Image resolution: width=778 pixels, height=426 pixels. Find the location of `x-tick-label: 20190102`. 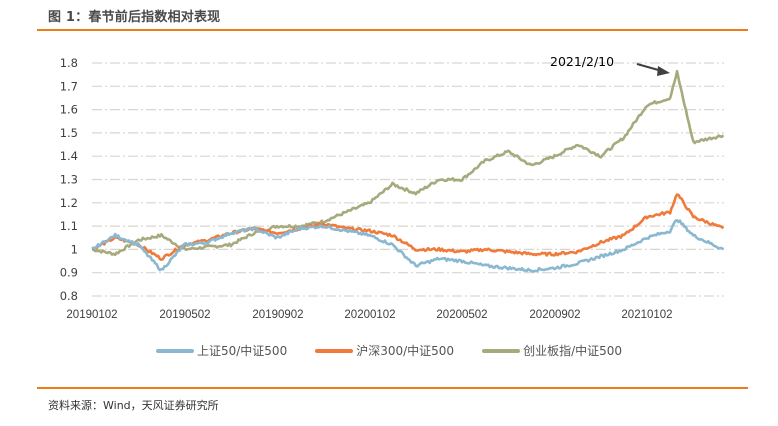

x-tick-label: 20190102 is located at coordinates (91, 315).